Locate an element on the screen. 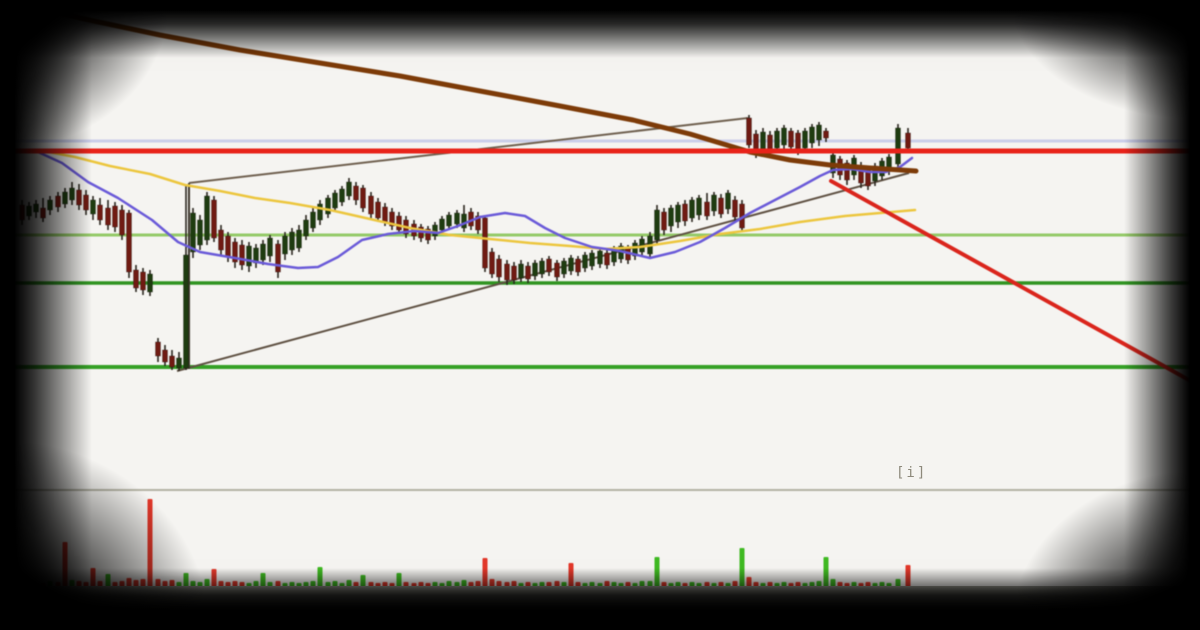  volume-baseline-strip is located at coordinates (600, 601).